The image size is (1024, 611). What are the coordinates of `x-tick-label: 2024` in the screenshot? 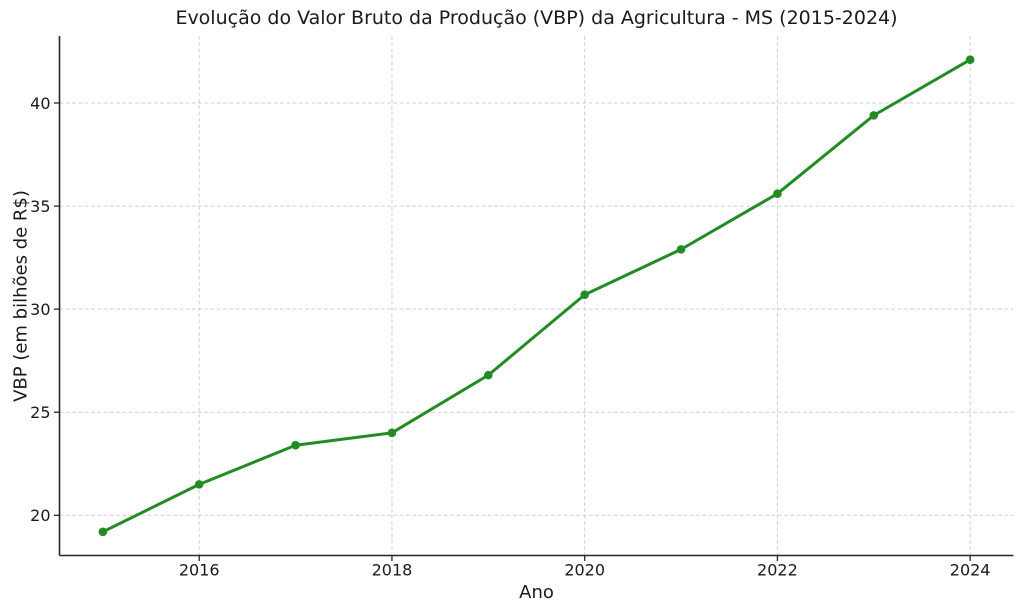 It's located at (970, 570).